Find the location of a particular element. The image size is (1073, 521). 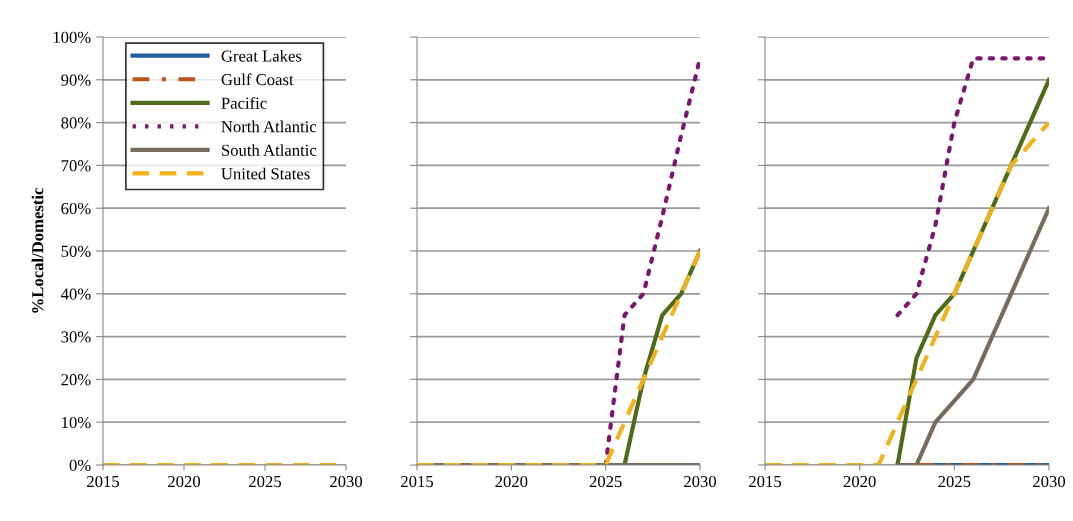

y-tick-label: 10% is located at coordinates (76, 422).